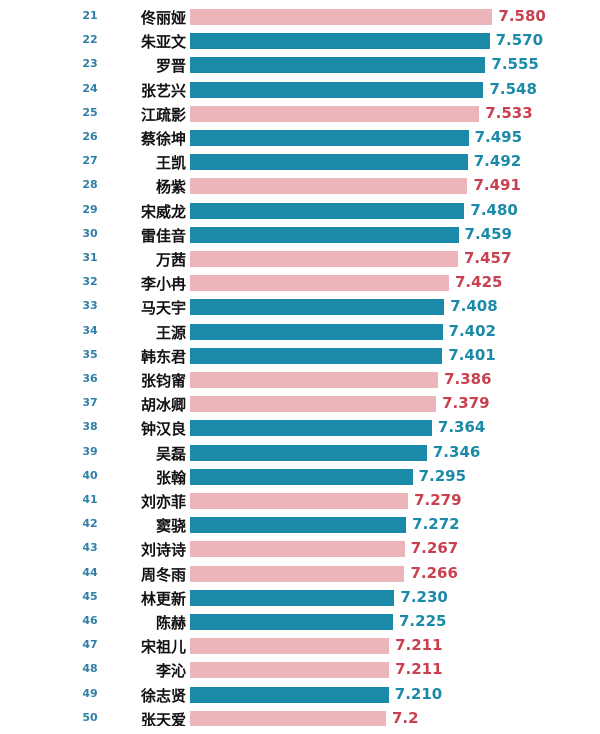 The height and width of the screenshot is (734, 600). I want to click on rank-label: 43, so click(90, 548).